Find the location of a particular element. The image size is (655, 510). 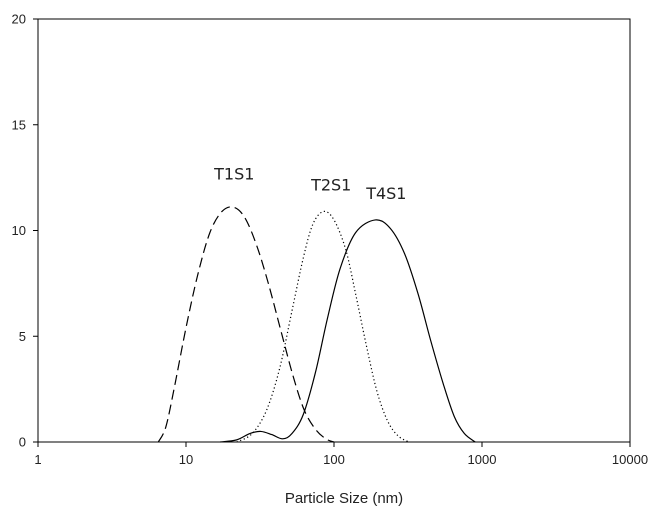

y-axis-ticks: 0 5 10 15 20 is located at coordinates (25, 231).